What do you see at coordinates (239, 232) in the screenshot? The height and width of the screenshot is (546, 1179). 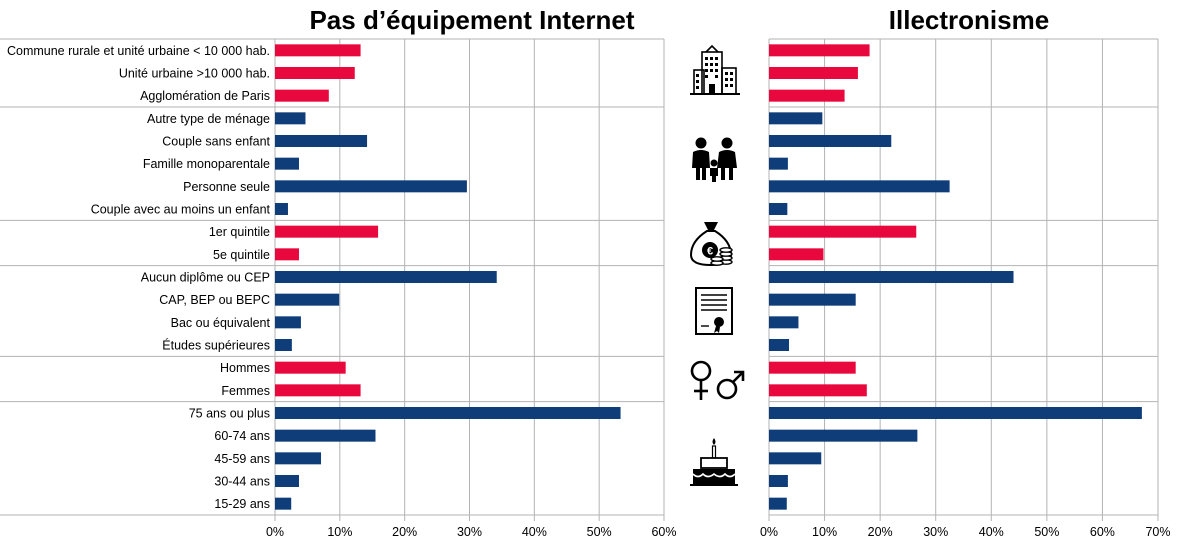 I see `category-label: 1er quintile` at bounding box center [239, 232].